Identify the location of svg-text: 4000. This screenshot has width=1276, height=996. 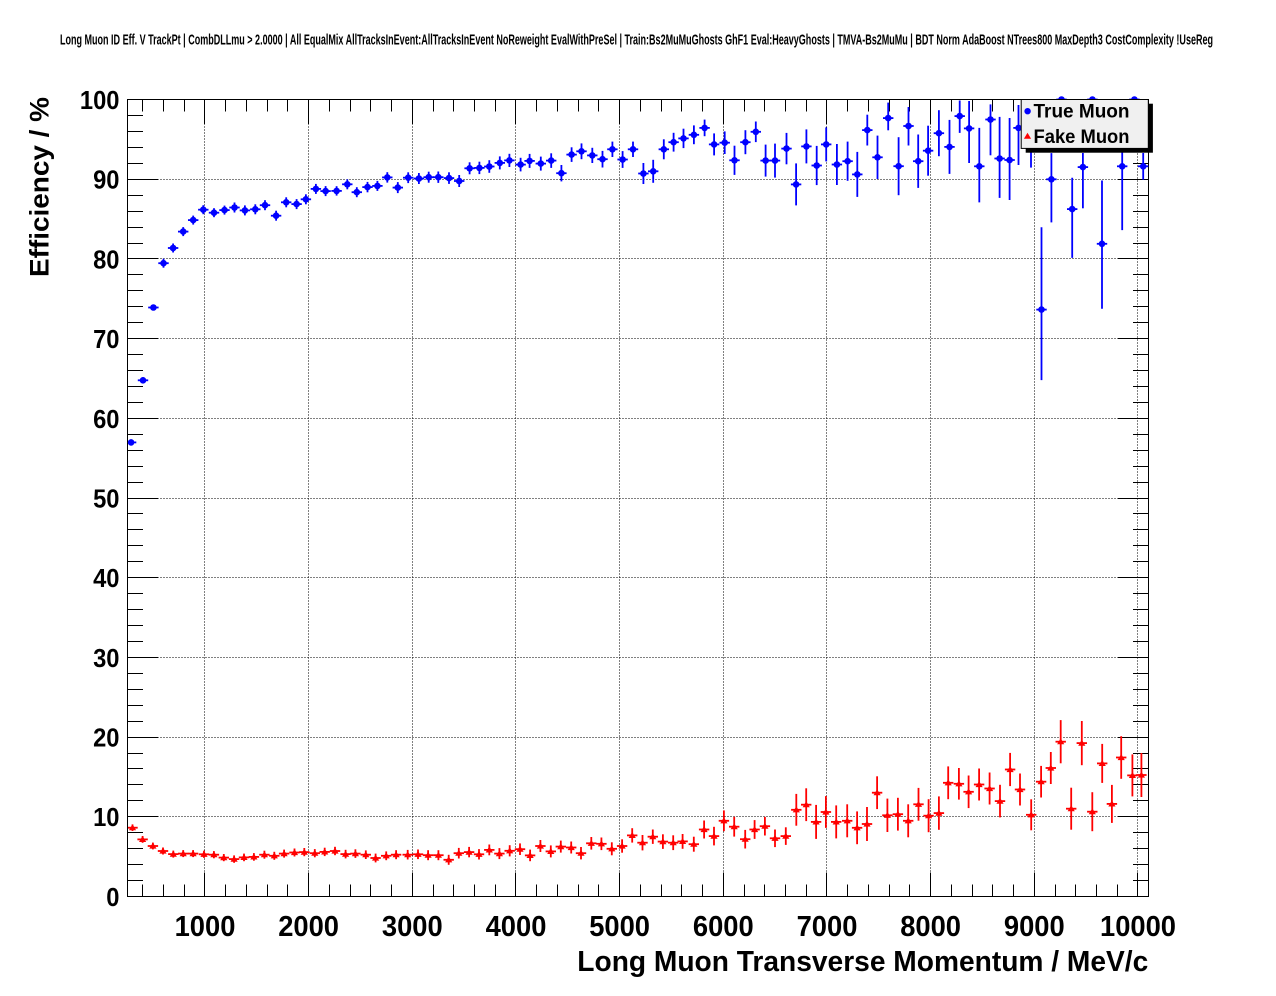
(516, 927).